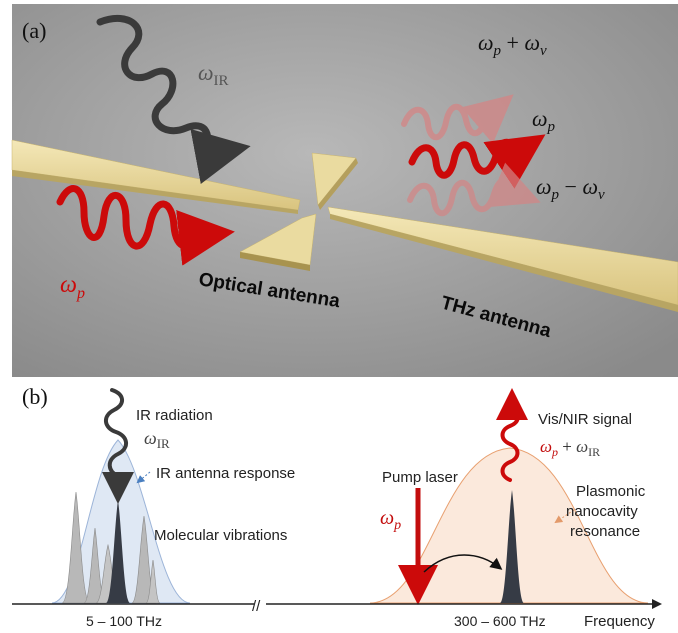  What do you see at coordinates (35, 396) in the screenshot?
I see `panel-b-label: (b)` at bounding box center [35, 396].